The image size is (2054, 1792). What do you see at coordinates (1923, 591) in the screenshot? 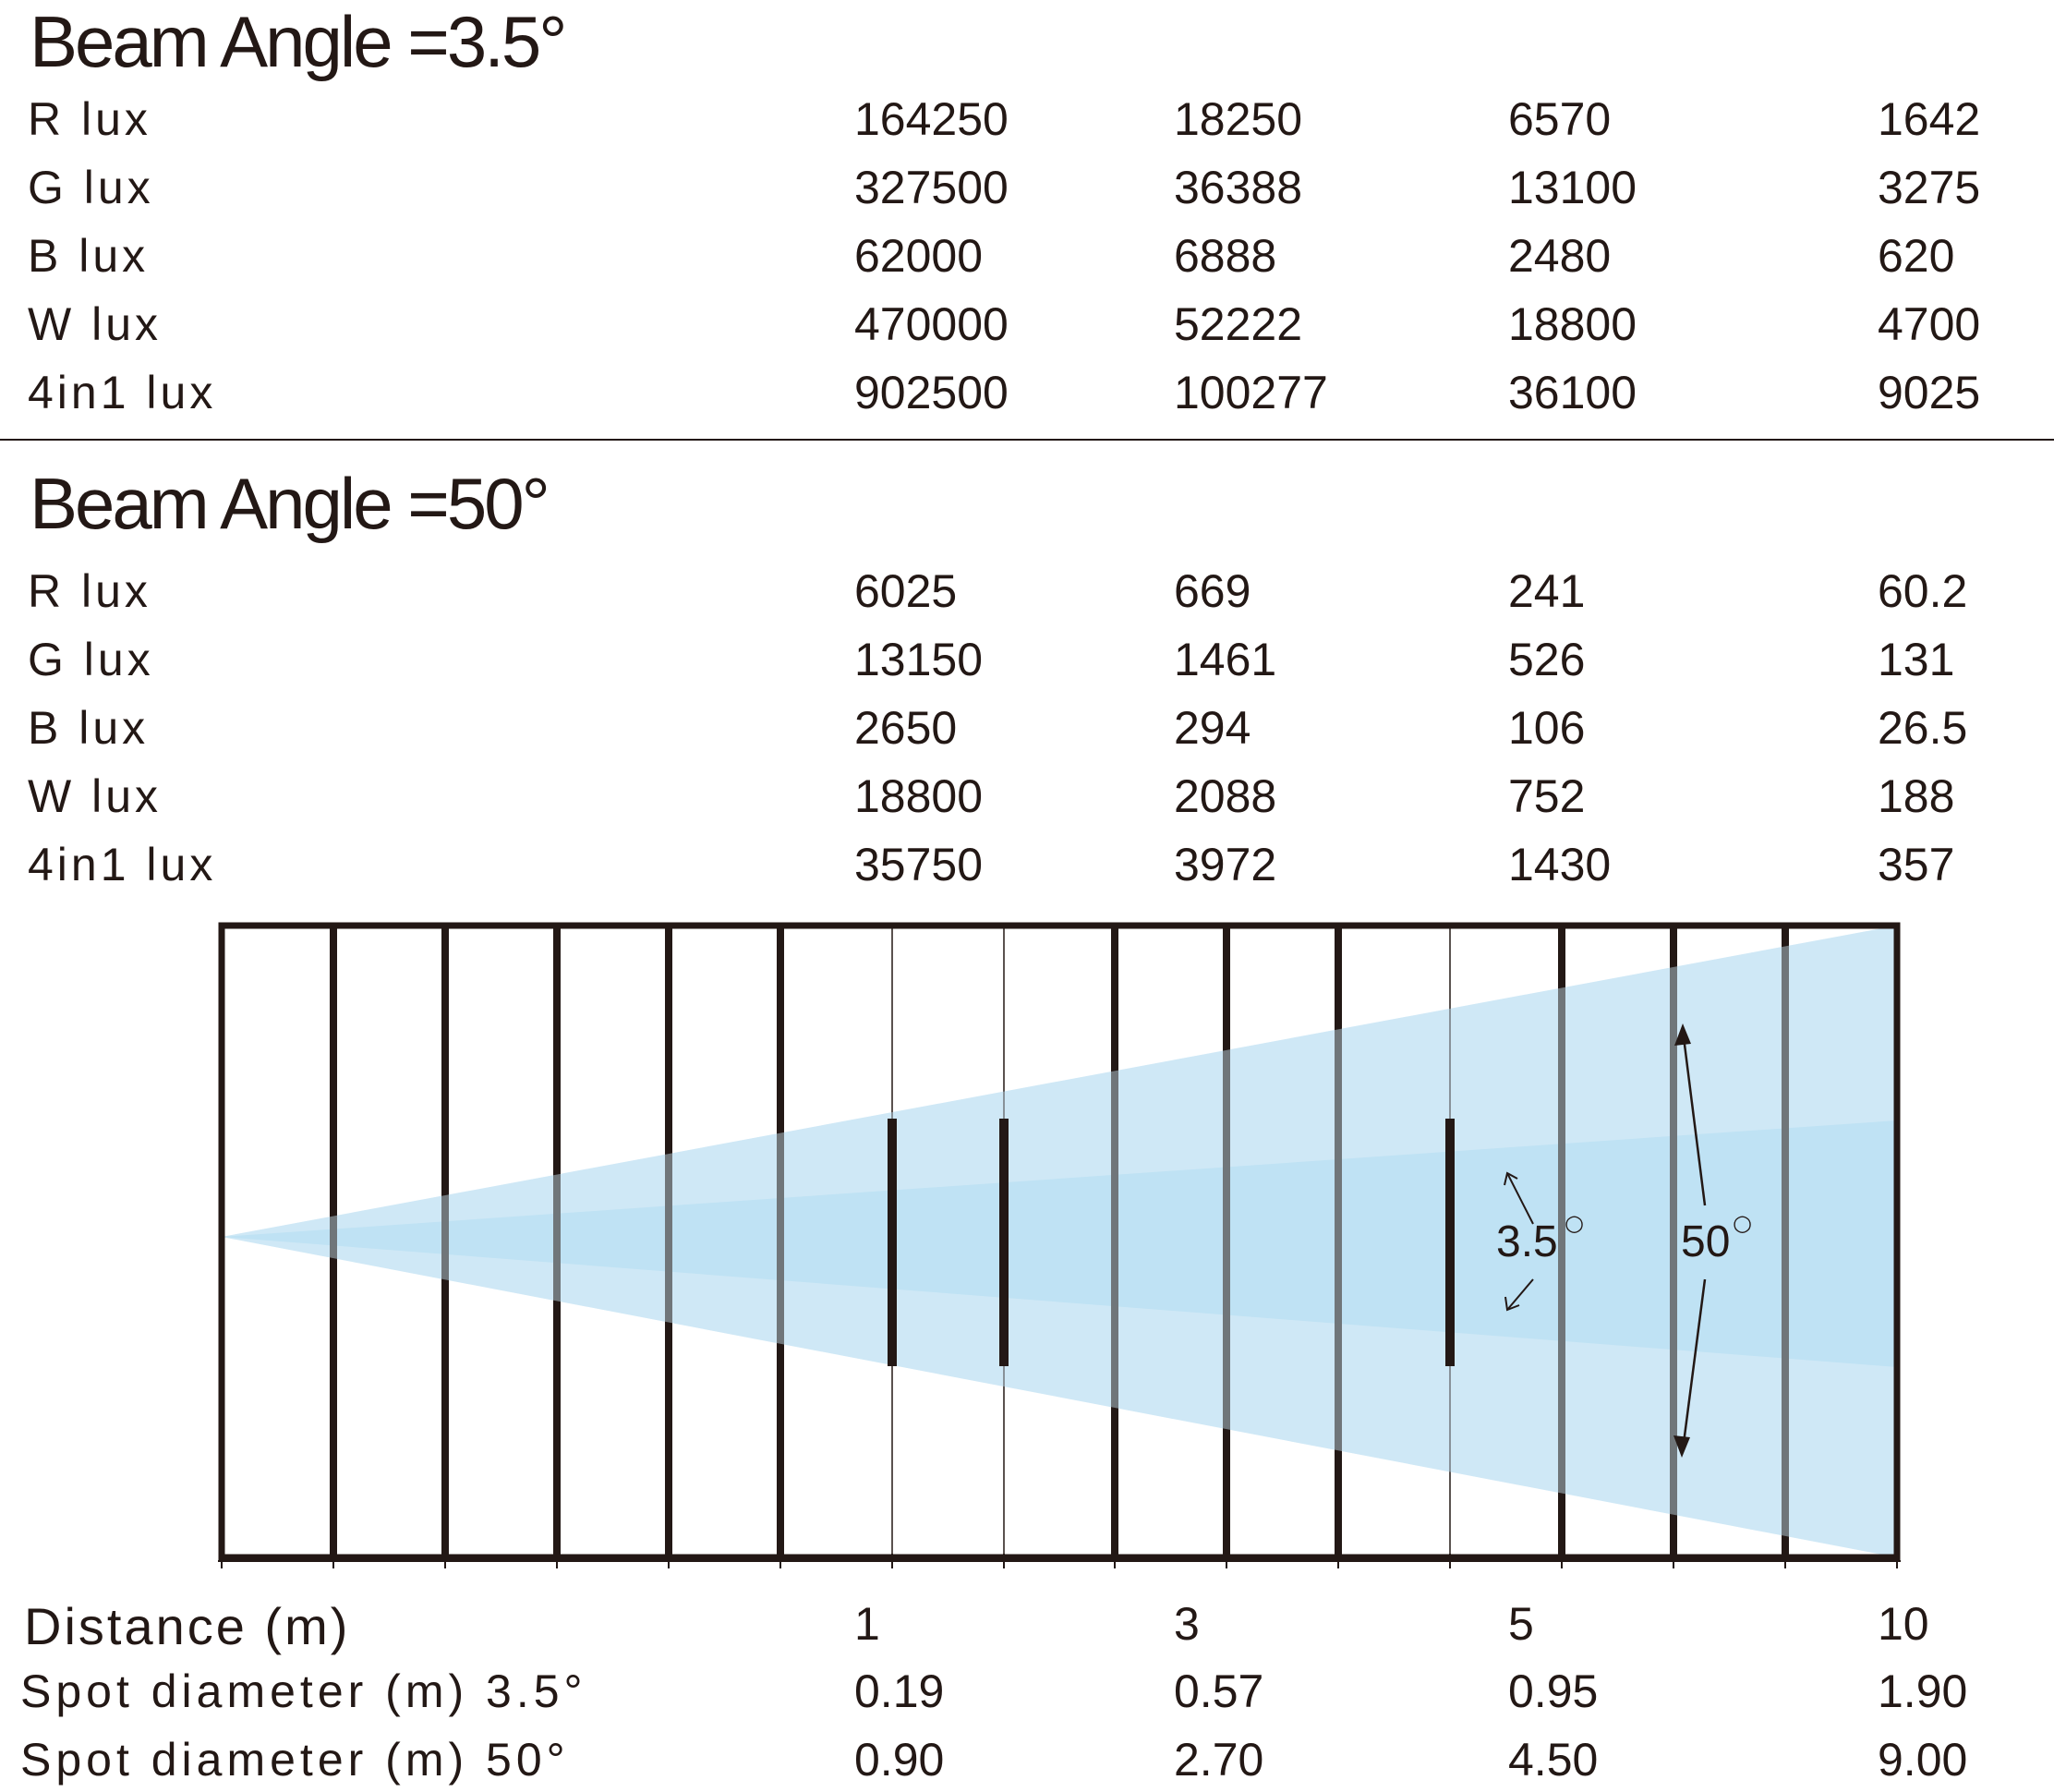
I see `s2-r-value-4: 60.2` at bounding box center [1923, 591].